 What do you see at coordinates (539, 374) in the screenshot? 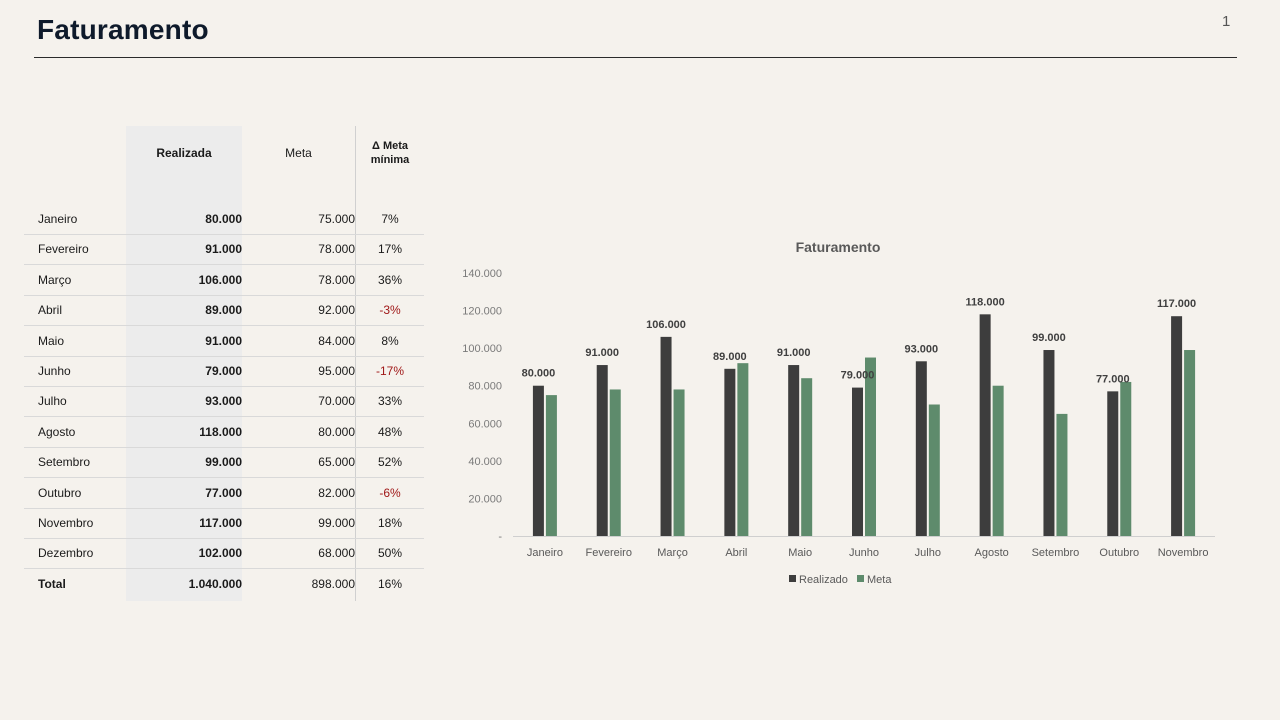
I see `data-label-realizado: 80.000` at bounding box center [539, 374].